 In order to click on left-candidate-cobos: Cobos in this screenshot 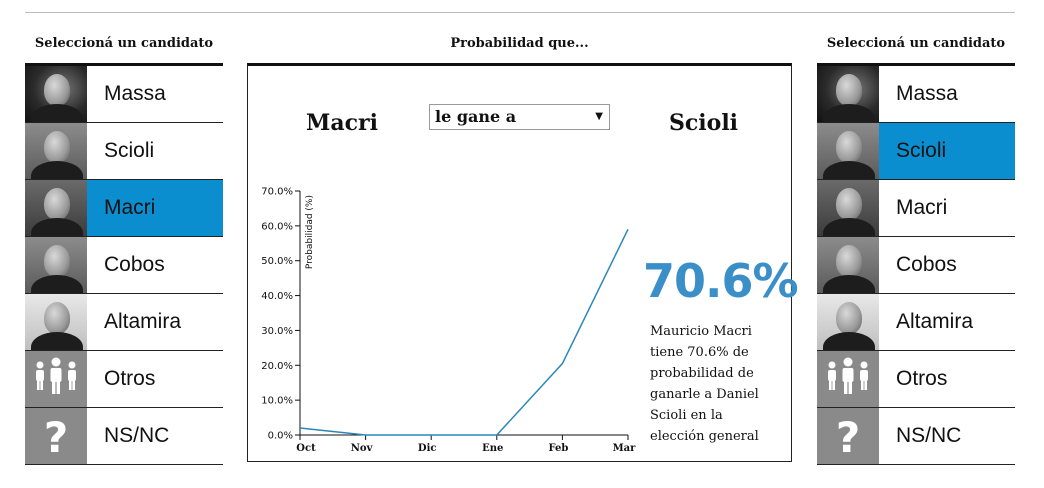, I will do `click(124, 265)`.